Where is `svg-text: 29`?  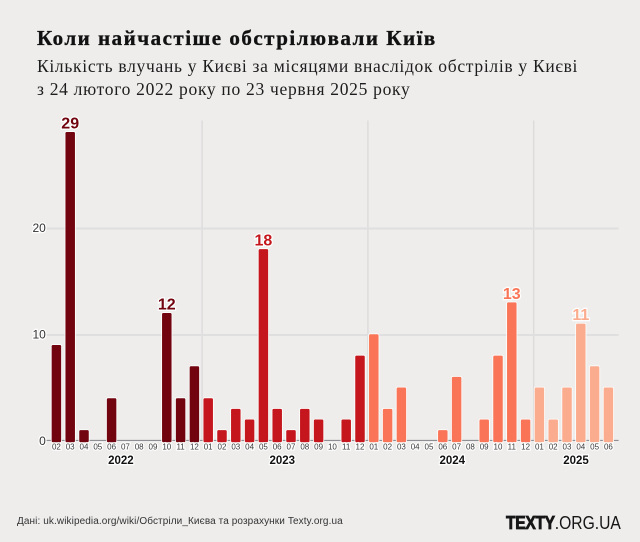
svg-text: 29 is located at coordinates (70, 124).